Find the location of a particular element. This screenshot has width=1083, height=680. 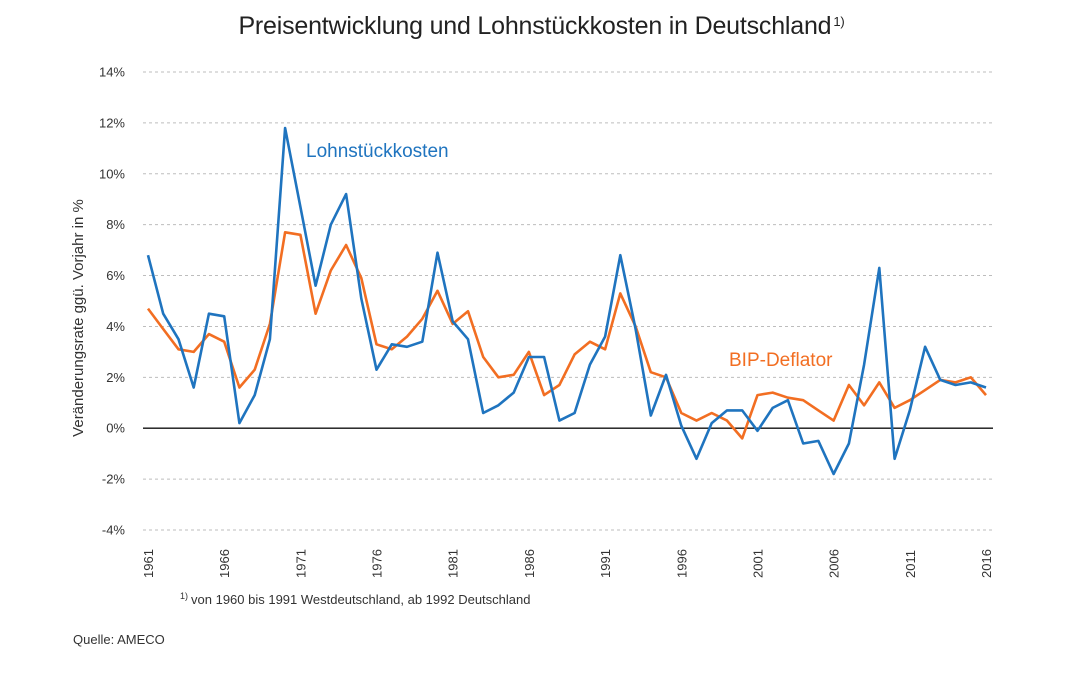

y-tick-label: 10% is located at coordinates (112, 173).